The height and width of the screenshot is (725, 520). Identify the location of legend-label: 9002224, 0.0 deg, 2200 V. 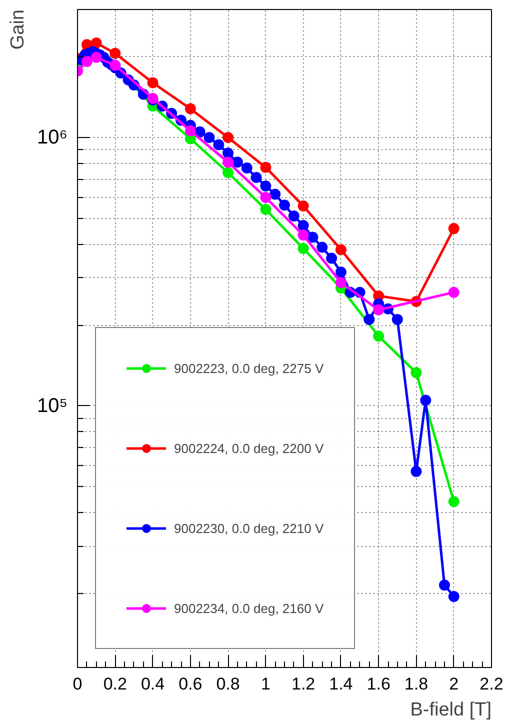
(249, 448).